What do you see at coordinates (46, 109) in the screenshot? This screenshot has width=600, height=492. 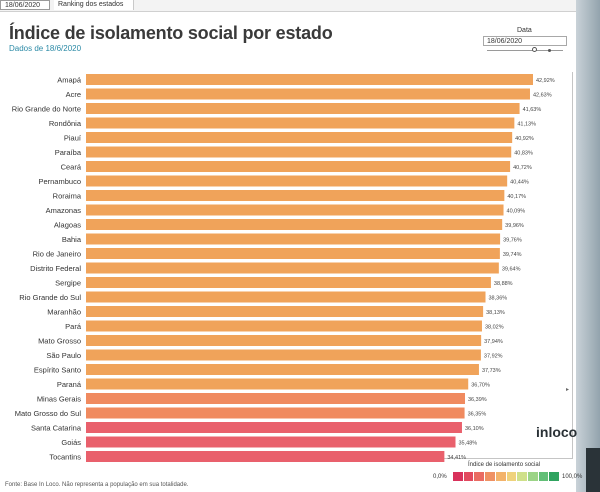 I see `category-label: Rio Grande do Norte` at bounding box center [46, 109].